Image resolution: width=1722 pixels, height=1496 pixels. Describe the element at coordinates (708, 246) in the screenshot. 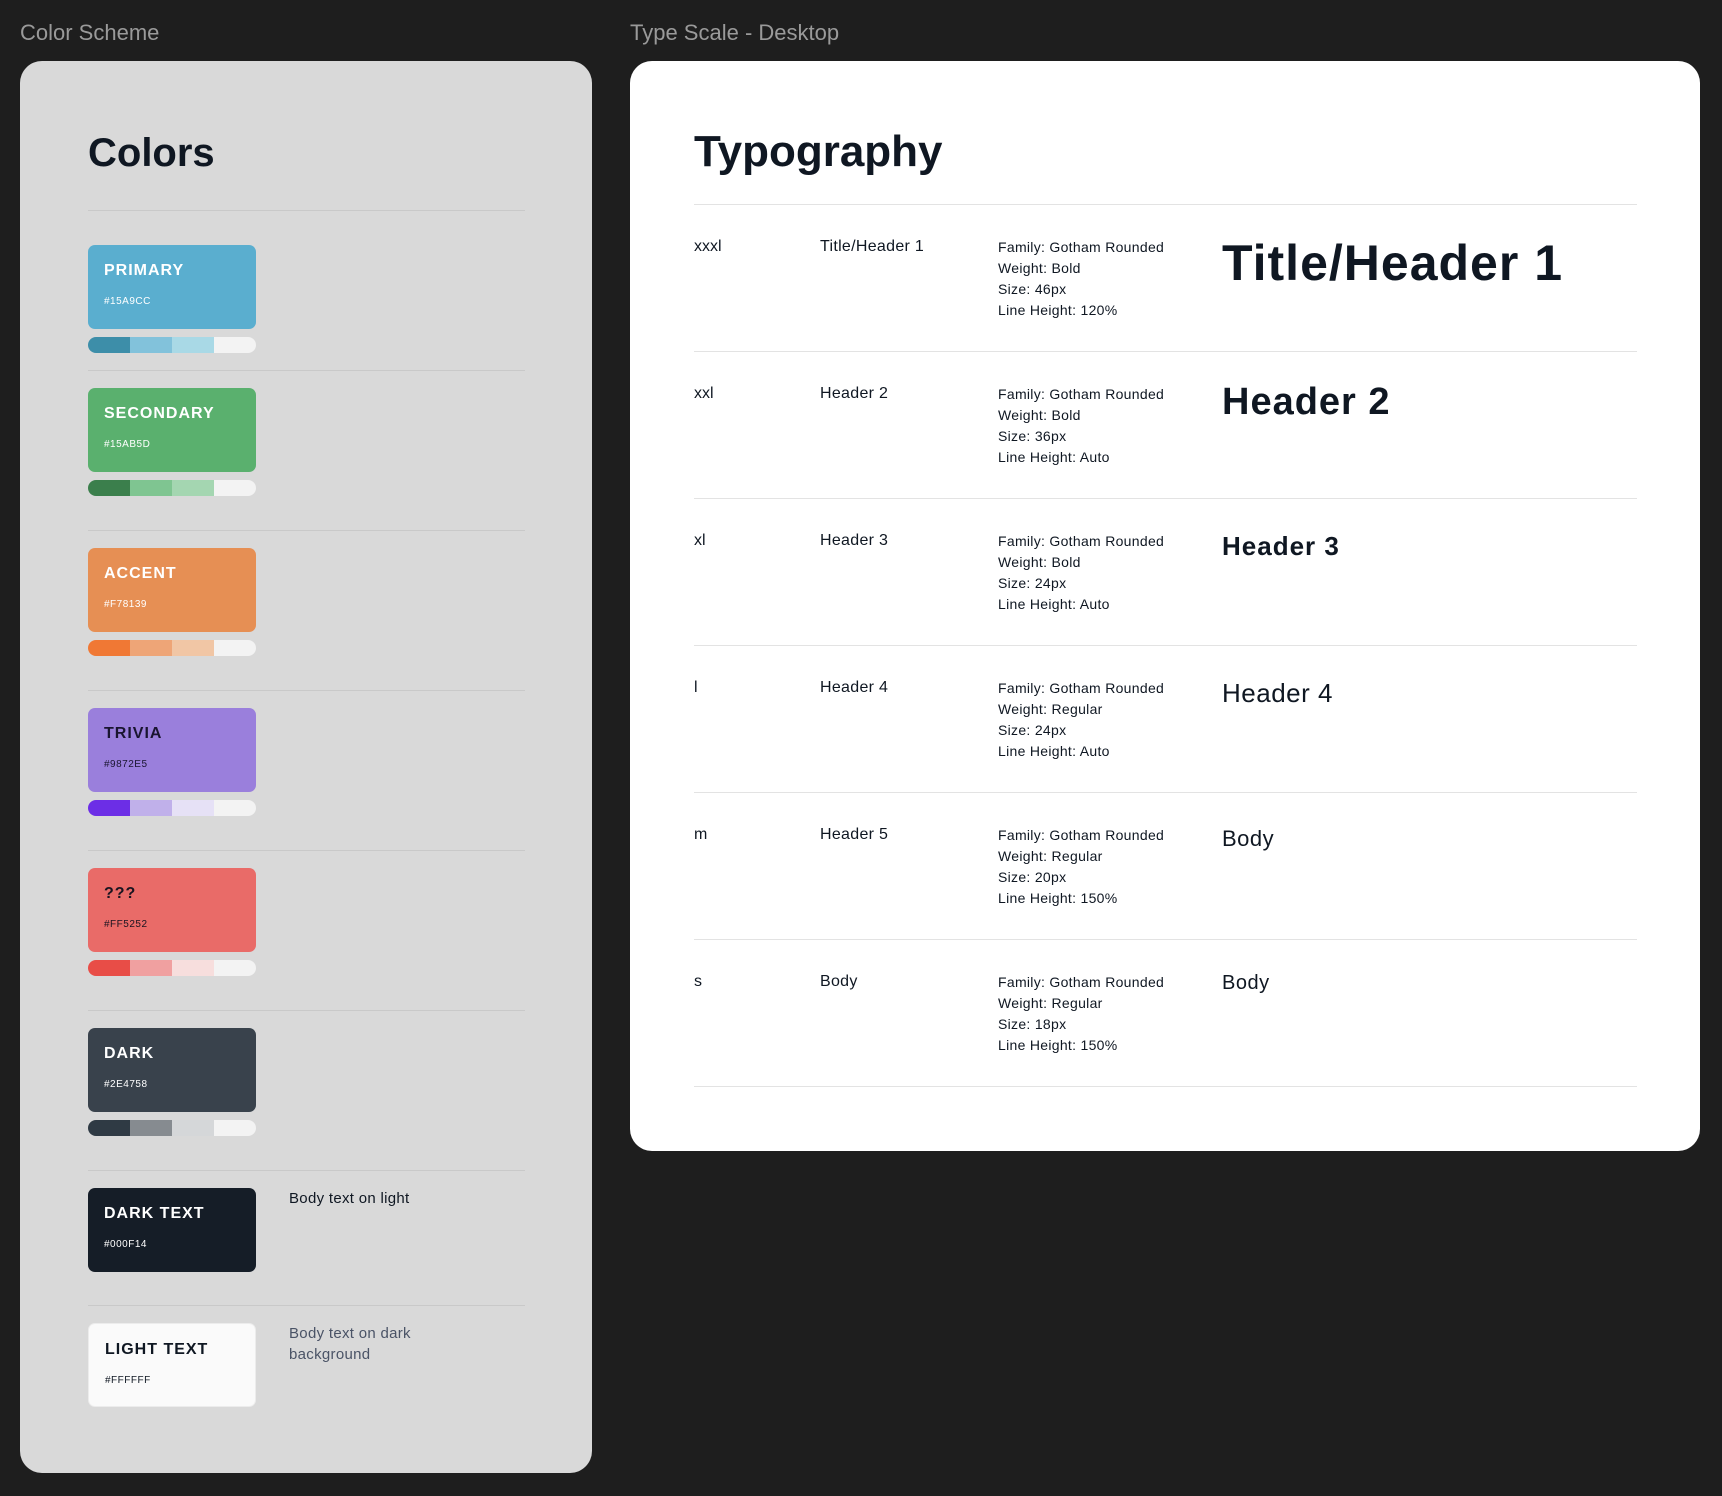

I see `type-token: xxxl` at that location.